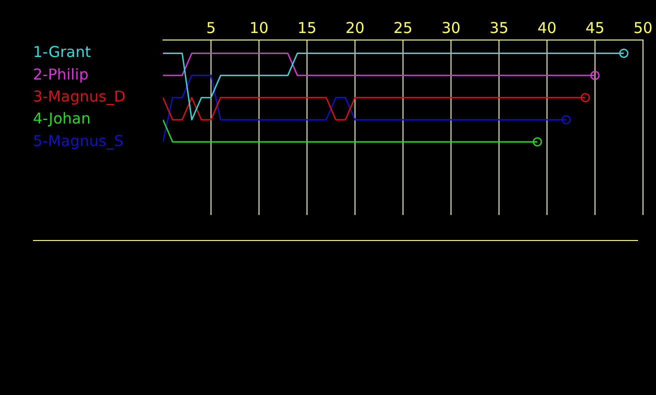 The height and width of the screenshot is (395, 656). What do you see at coordinates (78, 141) in the screenshot?
I see `y-tick-label: 5-Magnus_S` at bounding box center [78, 141].